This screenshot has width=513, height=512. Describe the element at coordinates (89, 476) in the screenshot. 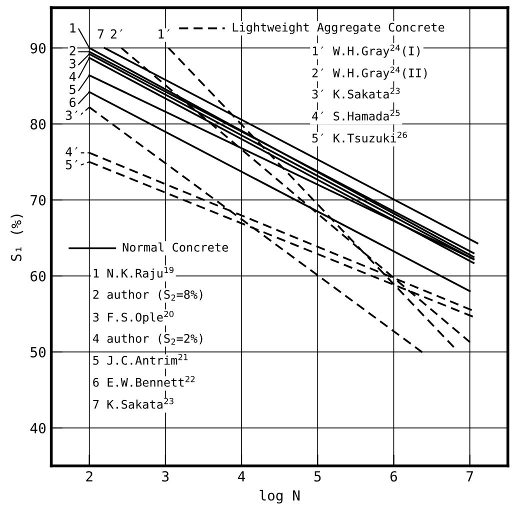

I see `x-tick-label: 2` at that location.